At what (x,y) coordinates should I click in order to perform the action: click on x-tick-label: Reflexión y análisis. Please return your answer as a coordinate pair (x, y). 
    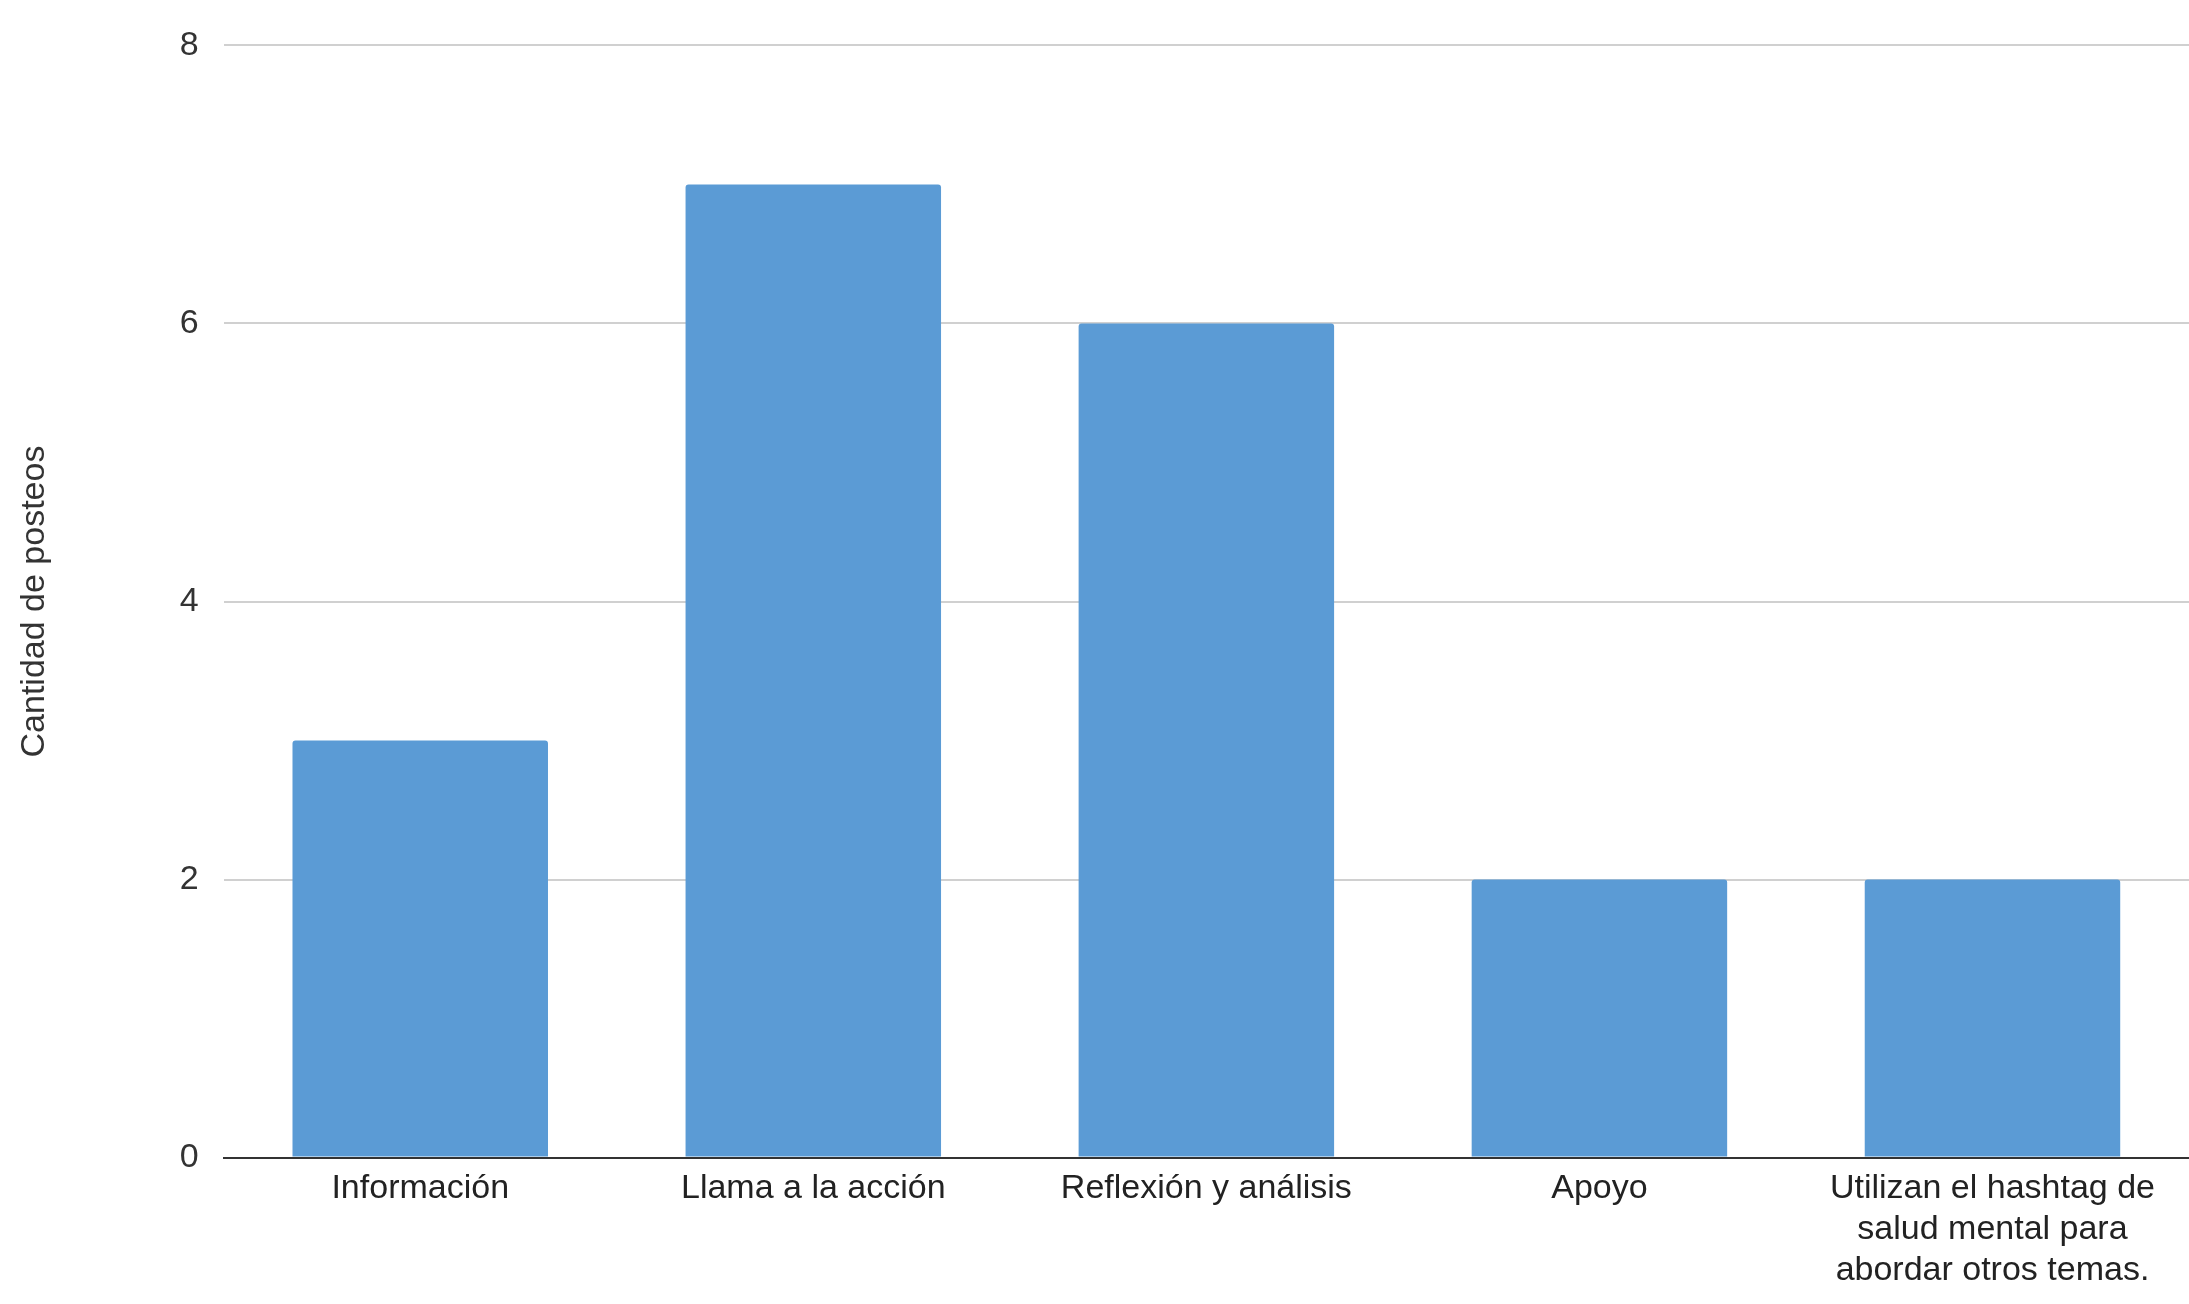
    Looking at the image, I should click on (1206, 1186).